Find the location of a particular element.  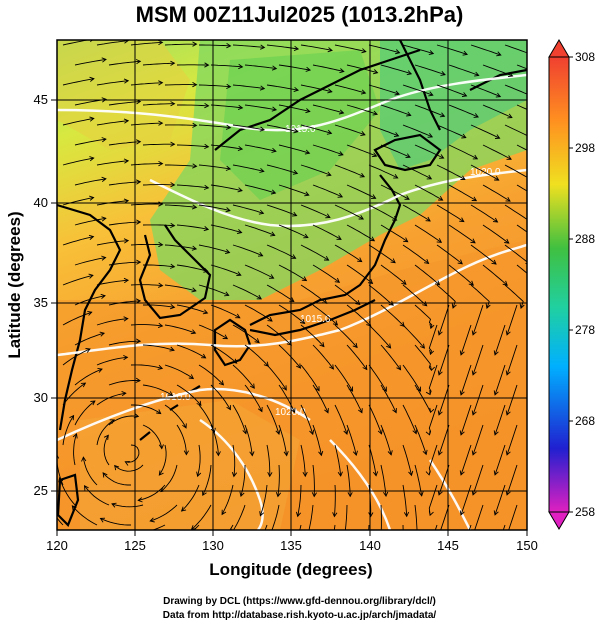

x-tick-label: 130 is located at coordinates (213, 545).